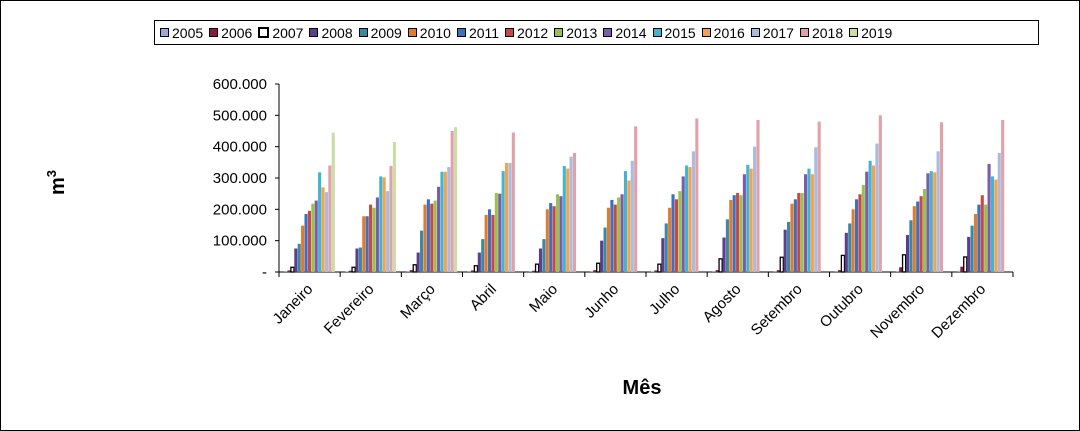  I want to click on legend-swatch-2007, so click(264, 32).